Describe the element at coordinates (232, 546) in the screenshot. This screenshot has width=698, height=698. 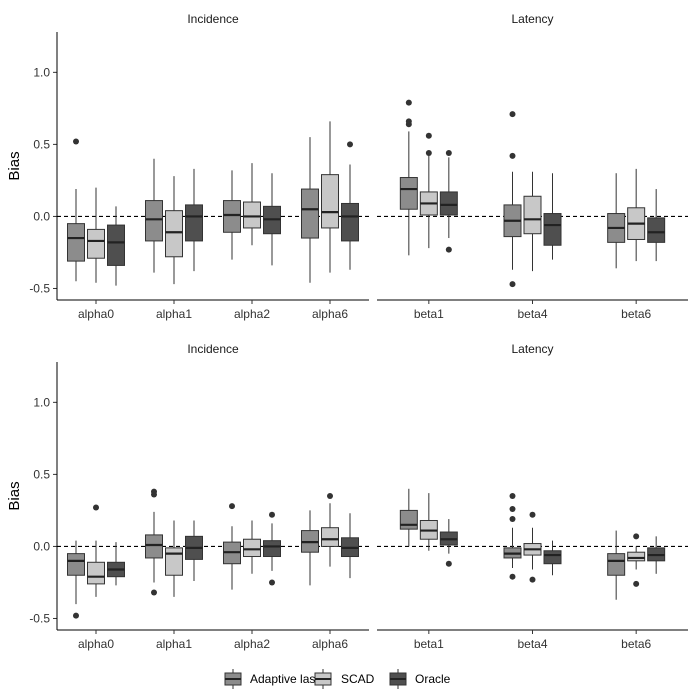
I see `box-adaptive-lasso-alpha2` at that location.